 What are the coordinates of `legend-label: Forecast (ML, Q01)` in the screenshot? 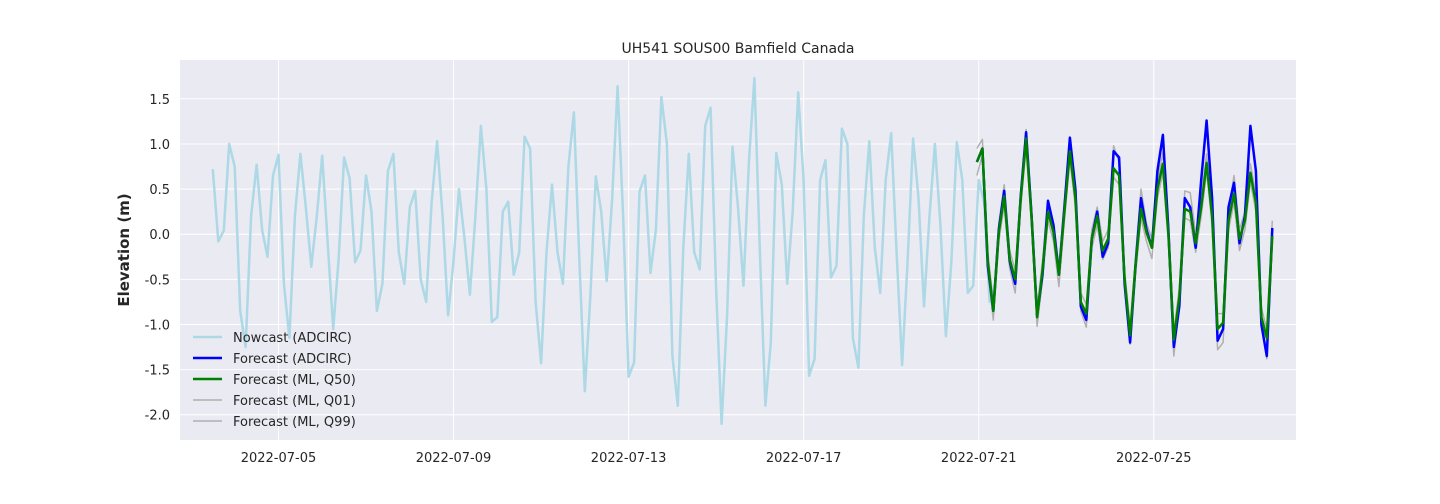 It's located at (294, 401).